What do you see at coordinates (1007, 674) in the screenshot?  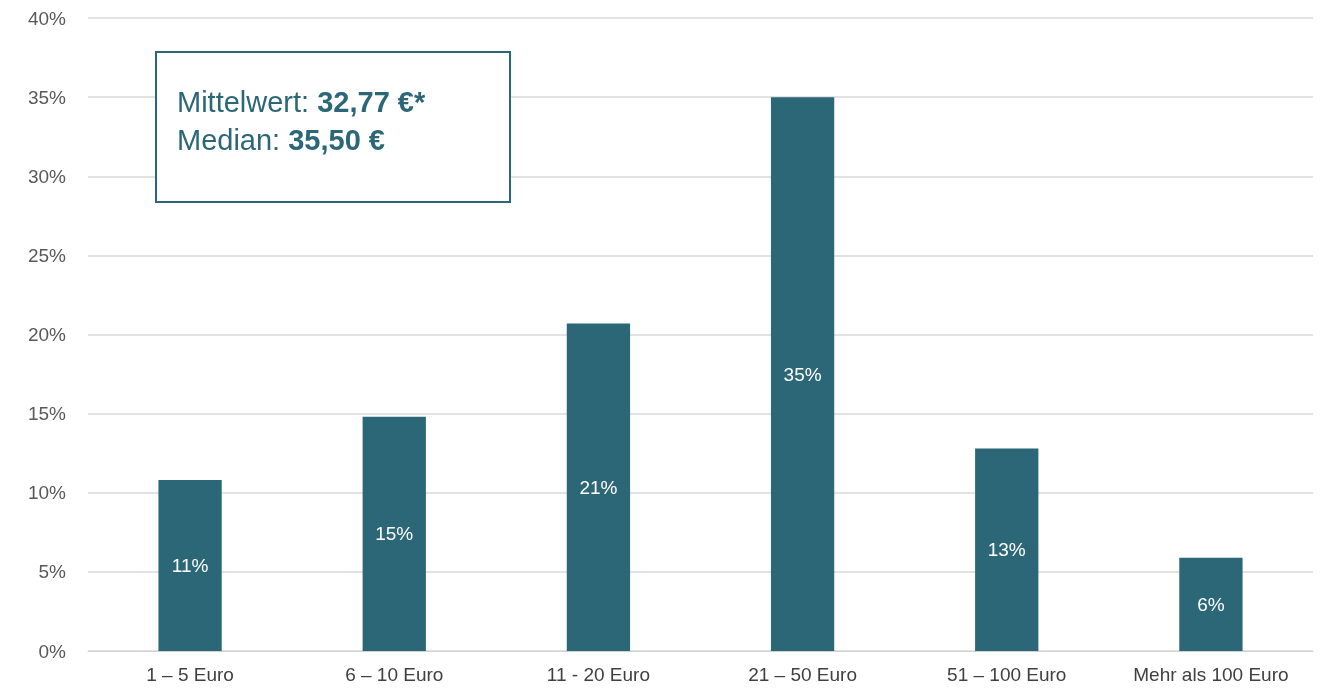 I see `x-tick-label: 51 – 100 Euro` at bounding box center [1007, 674].